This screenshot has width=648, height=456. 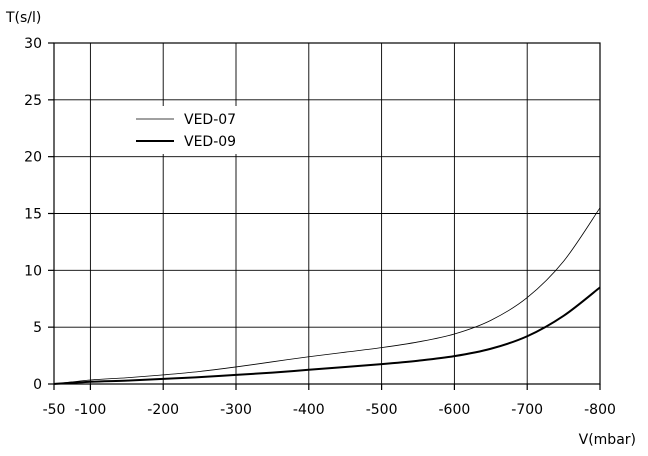 What do you see at coordinates (33, 44) in the screenshot?
I see `y-tick-label: 30` at bounding box center [33, 44].